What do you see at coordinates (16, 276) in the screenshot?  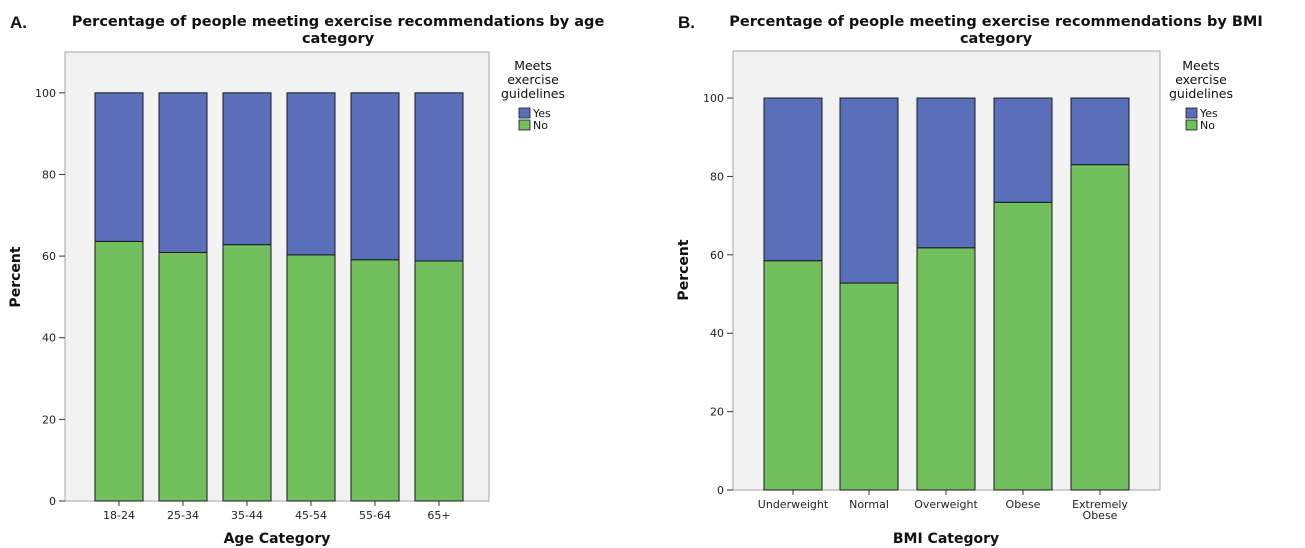 I see `panel-a-y-axis-label: Percent` at bounding box center [16, 276].